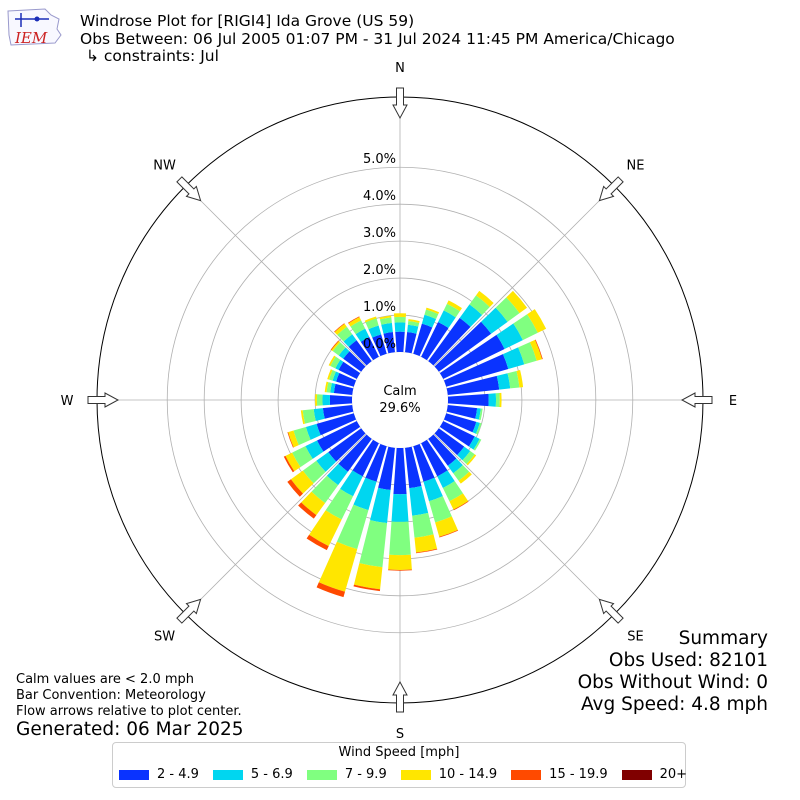 The height and width of the screenshot is (800, 800). Describe the element at coordinates (379, 252) in the screenshot. I see `radial-tick-labels: 0.0% 1.0% 2.0% 3.0% 4.0% 5.0%` at that location.